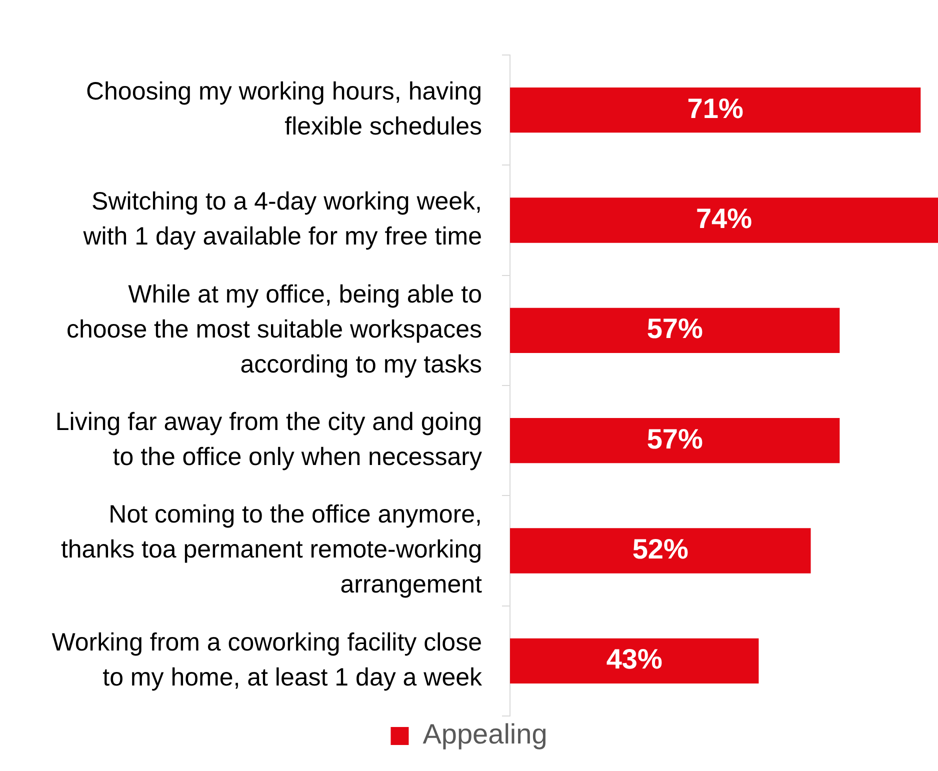 Image resolution: width=938 pixels, height=771 pixels. I want to click on data-label: 52%, so click(660, 548).